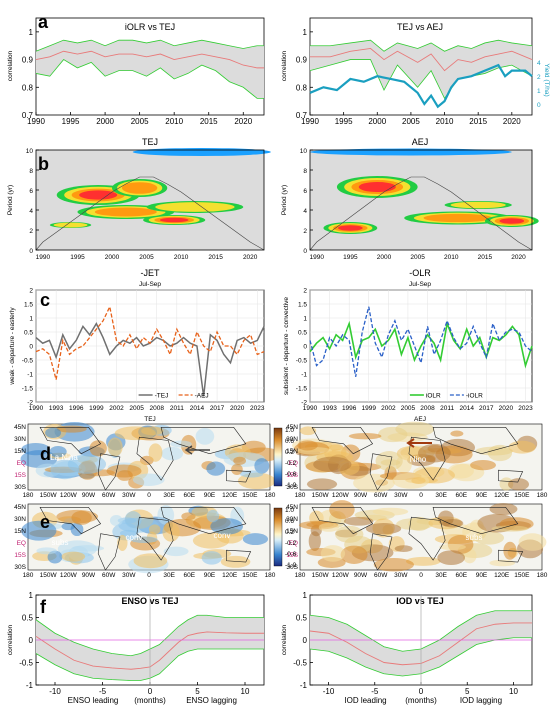 The width and height of the screenshot is (550, 713). I want to click on chart-title: iOLR vs TEJ, so click(150, 27).